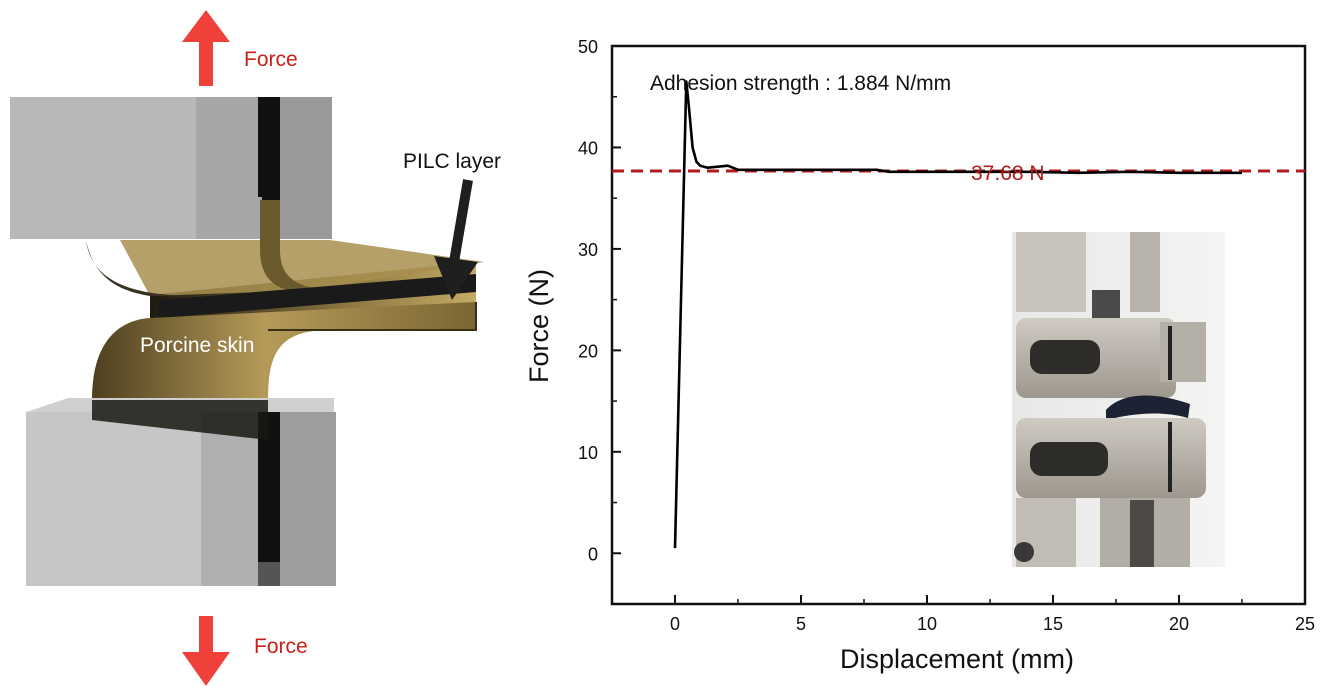 This screenshot has height=696, width=1320. I want to click on pilc-pointer-arrow-icon, so click(456, 239).